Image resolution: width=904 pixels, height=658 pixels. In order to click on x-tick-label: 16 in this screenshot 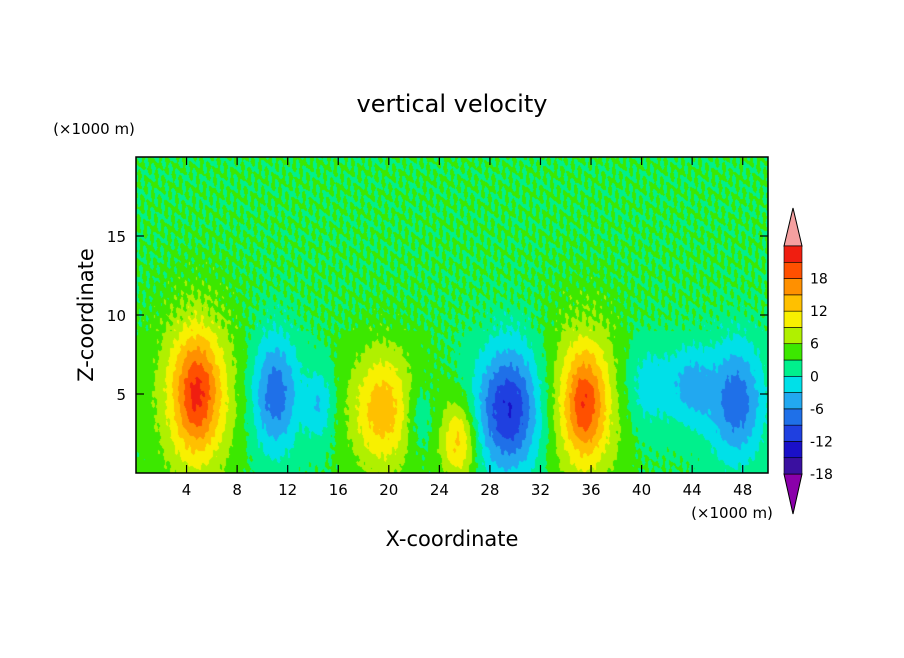, I will do `click(338, 490)`.